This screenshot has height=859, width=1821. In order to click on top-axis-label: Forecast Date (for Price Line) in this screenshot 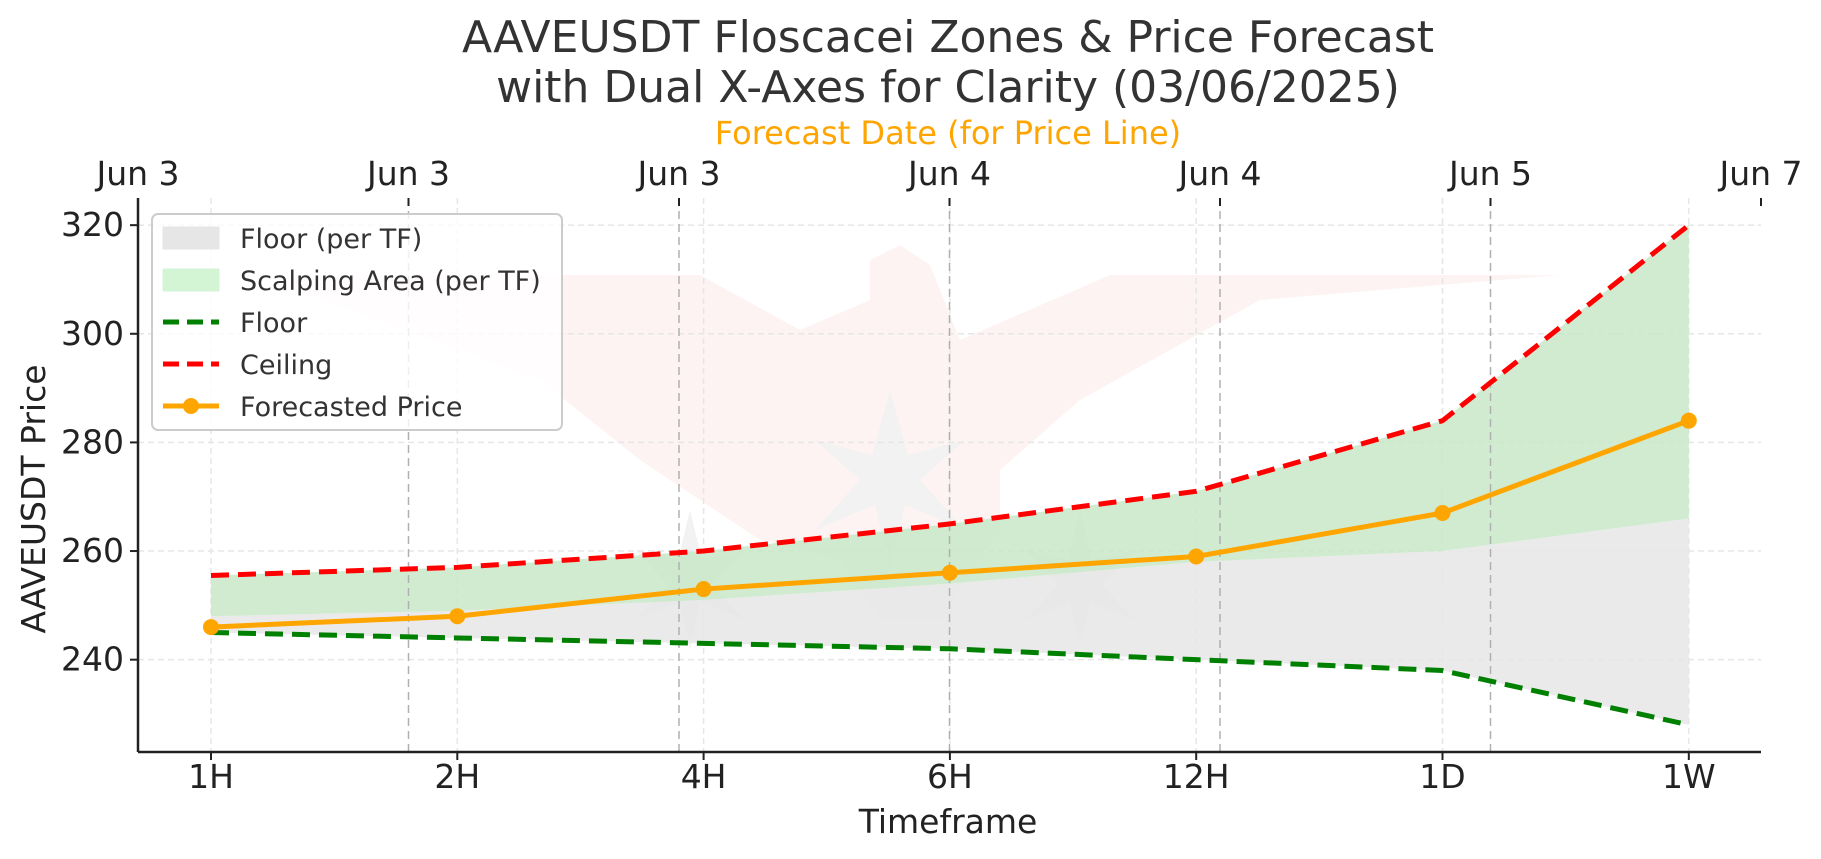, I will do `click(948, 133)`.